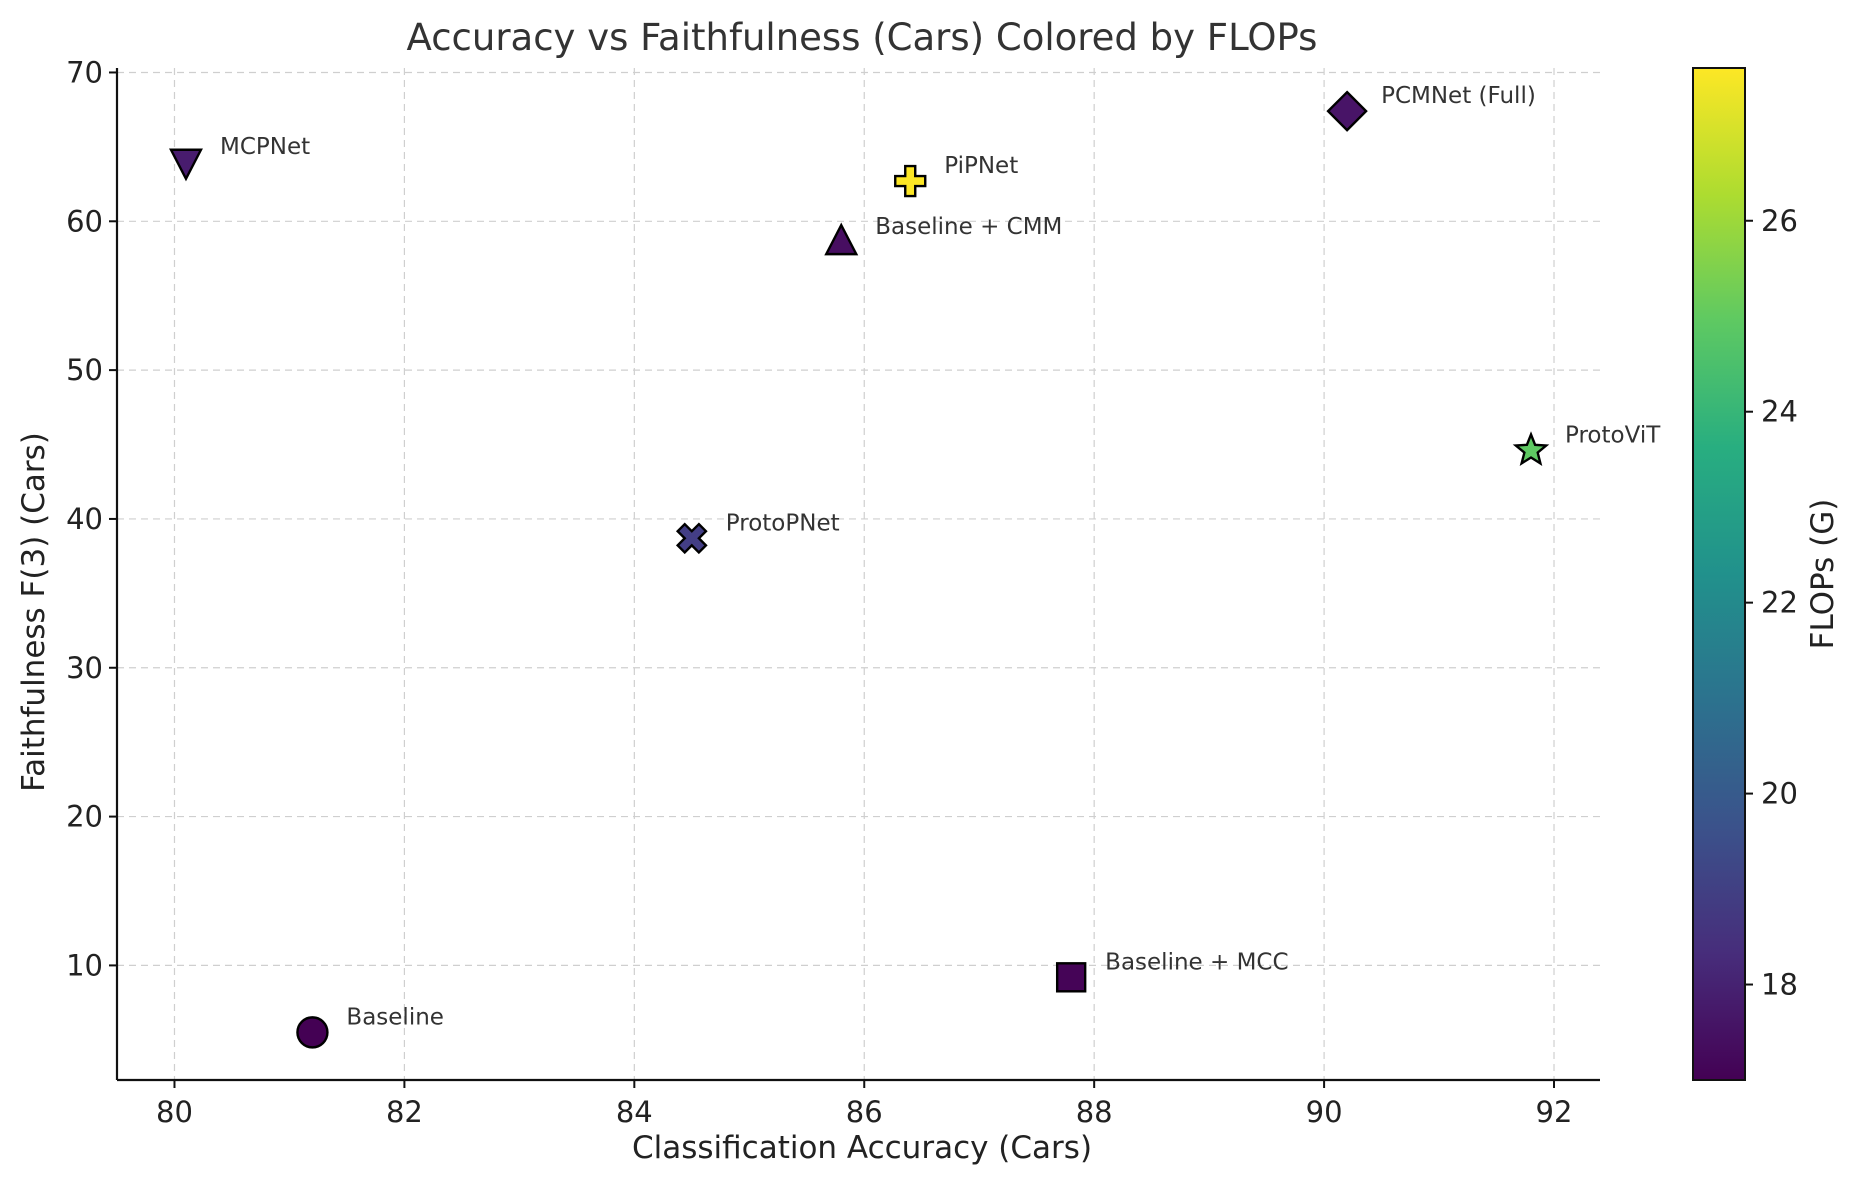 Image resolution: width=1850 pixels, height=1180 pixels. What do you see at coordinates (1779, 603) in the screenshot?
I see `colorbar-tick-label: 22` at bounding box center [1779, 603].